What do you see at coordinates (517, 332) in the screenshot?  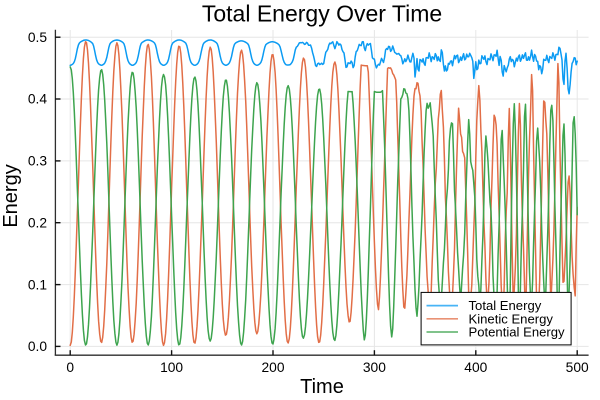 I see `svg-text: Potential Energy` at bounding box center [517, 332].